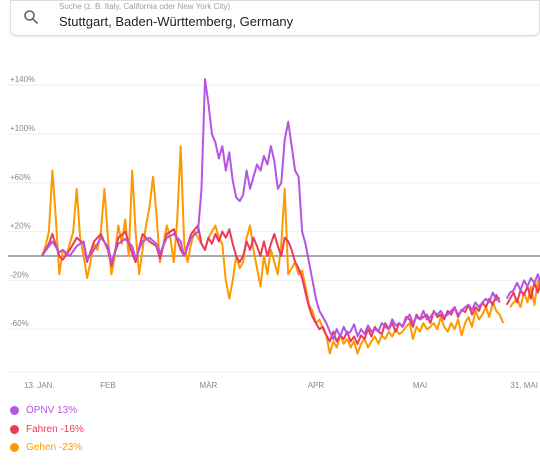 Image resolution: width=540 pixels, height=467 pixels. What do you see at coordinates (420, 385) in the screenshot?
I see `x-tick-label: MAI` at bounding box center [420, 385].